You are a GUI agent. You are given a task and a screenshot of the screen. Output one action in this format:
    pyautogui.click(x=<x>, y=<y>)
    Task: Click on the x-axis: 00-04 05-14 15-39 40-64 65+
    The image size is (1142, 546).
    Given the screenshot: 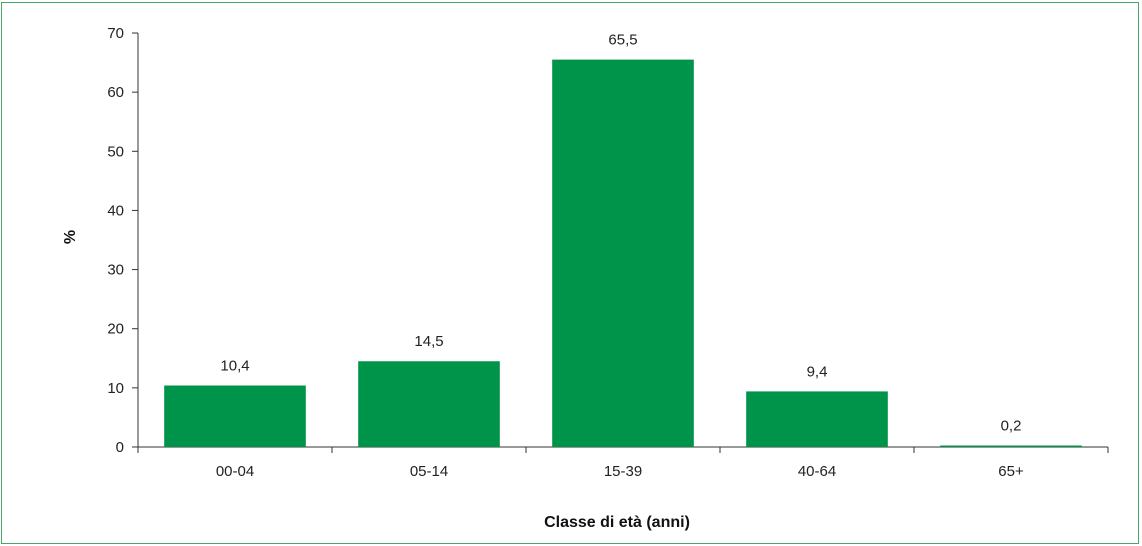 What is the action you would take?
    pyautogui.click(x=623, y=463)
    